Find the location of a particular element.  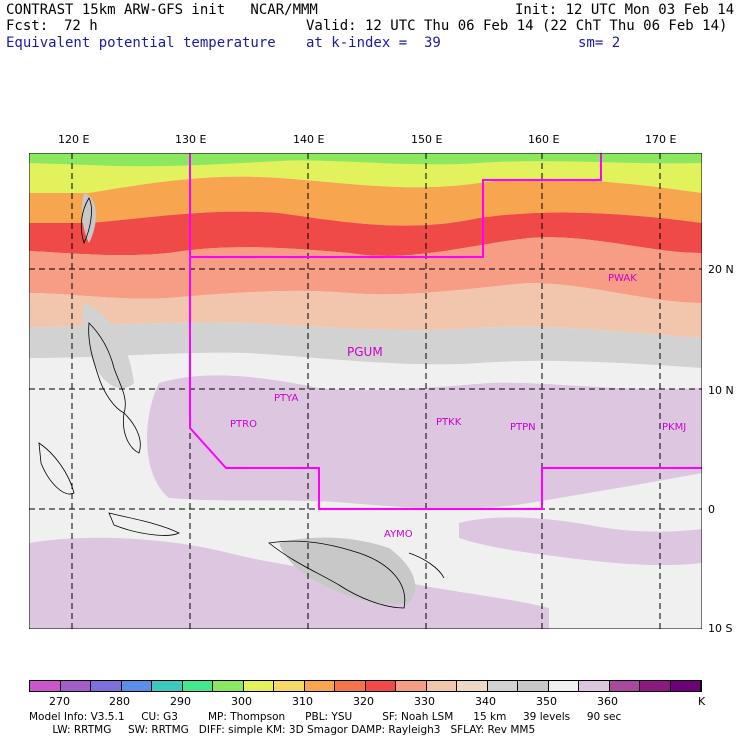

lon-label-120e: 120 E is located at coordinates (74, 139).